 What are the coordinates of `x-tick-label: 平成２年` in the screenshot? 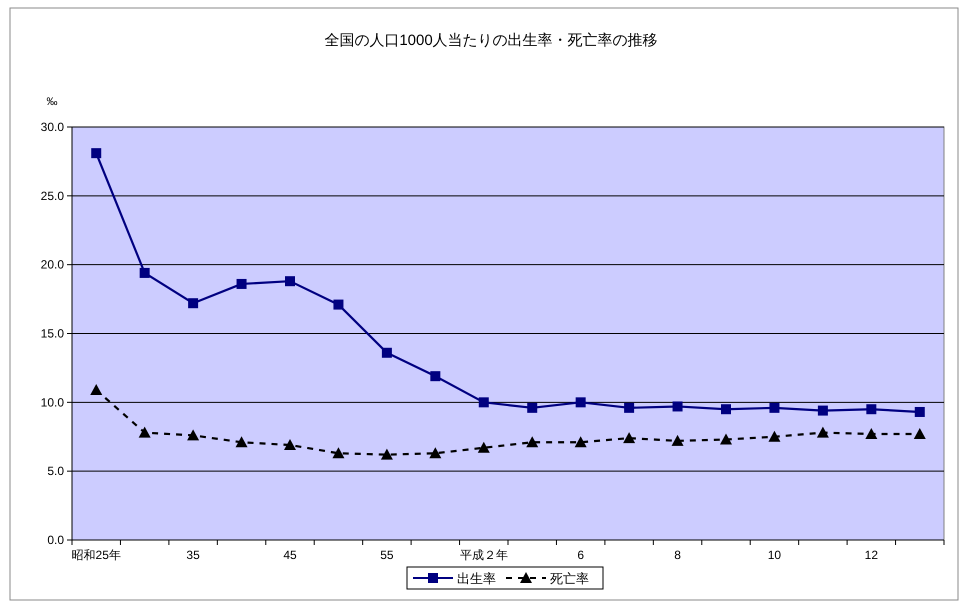 It's located at (484, 555).